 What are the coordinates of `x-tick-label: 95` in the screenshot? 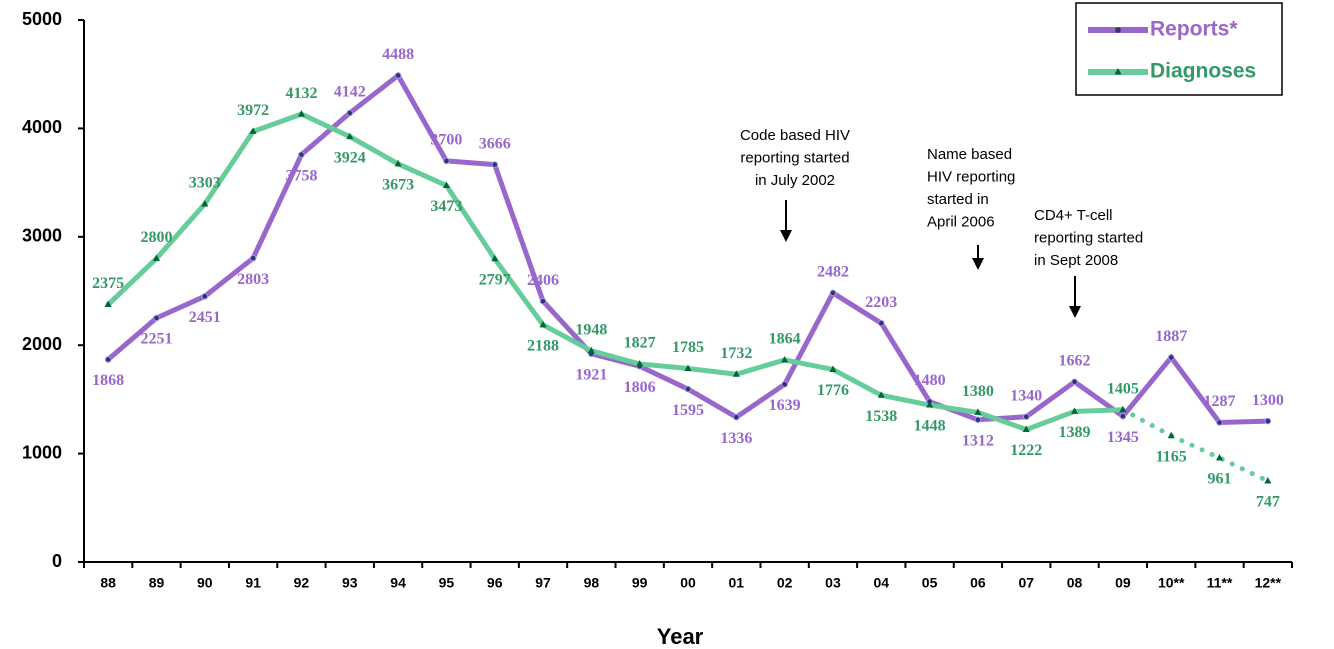 It's located at (447, 583).